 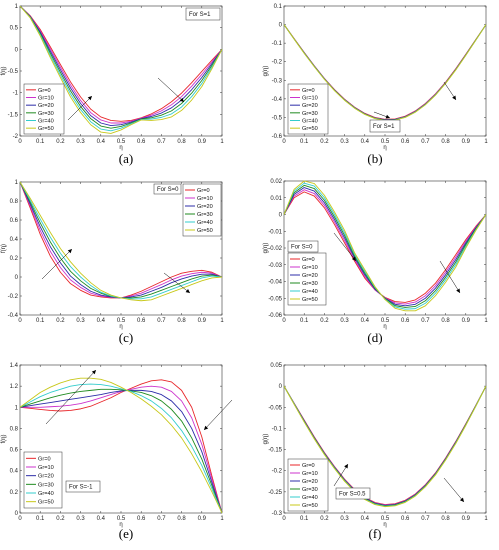 I want to click on annotation-text: For S=-1, so click(x=81, y=488).